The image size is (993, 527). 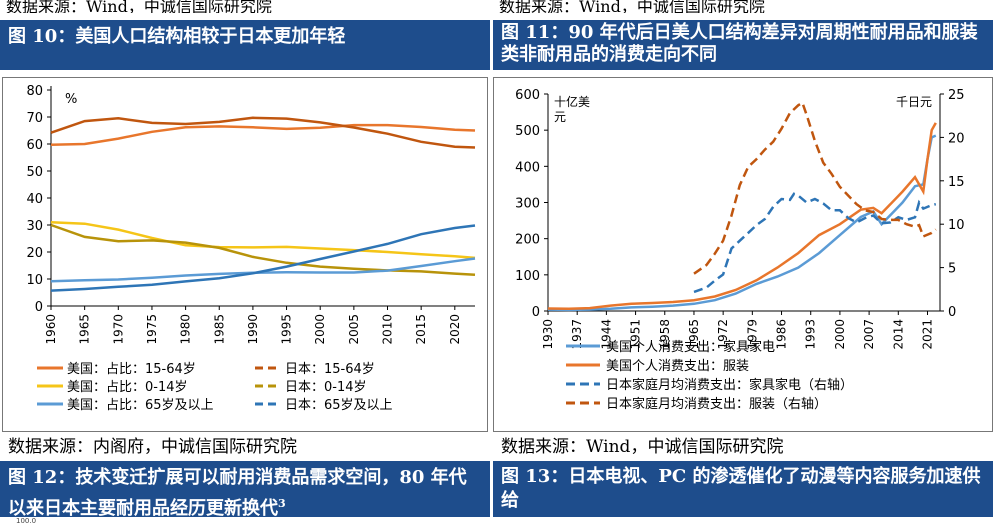 What do you see at coordinates (577, 334) in the screenshot?
I see `x-tick-label: 1937` at bounding box center [577, 334].